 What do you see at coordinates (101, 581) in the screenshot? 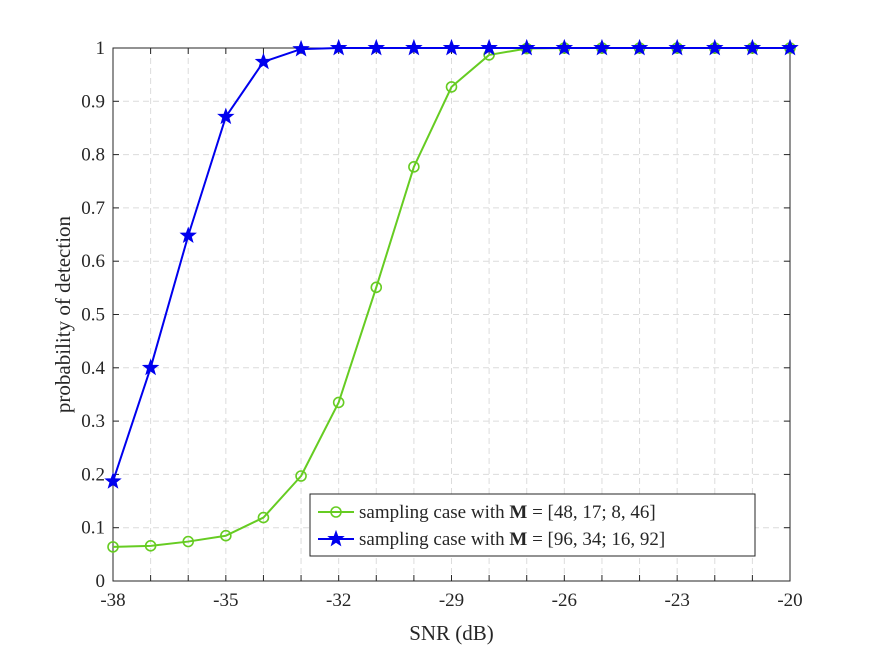
I see `y-tick-label: 0` at bounding box center [101, 581].